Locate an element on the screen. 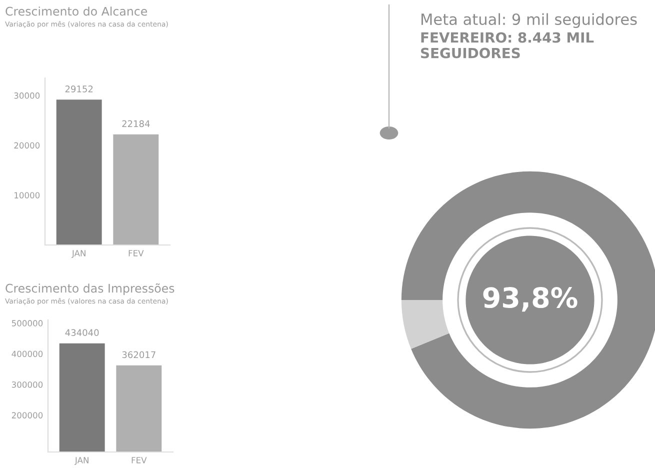 The image size is (655, 468). y-tick-label: 20000 is located at coordinates (27, 145).